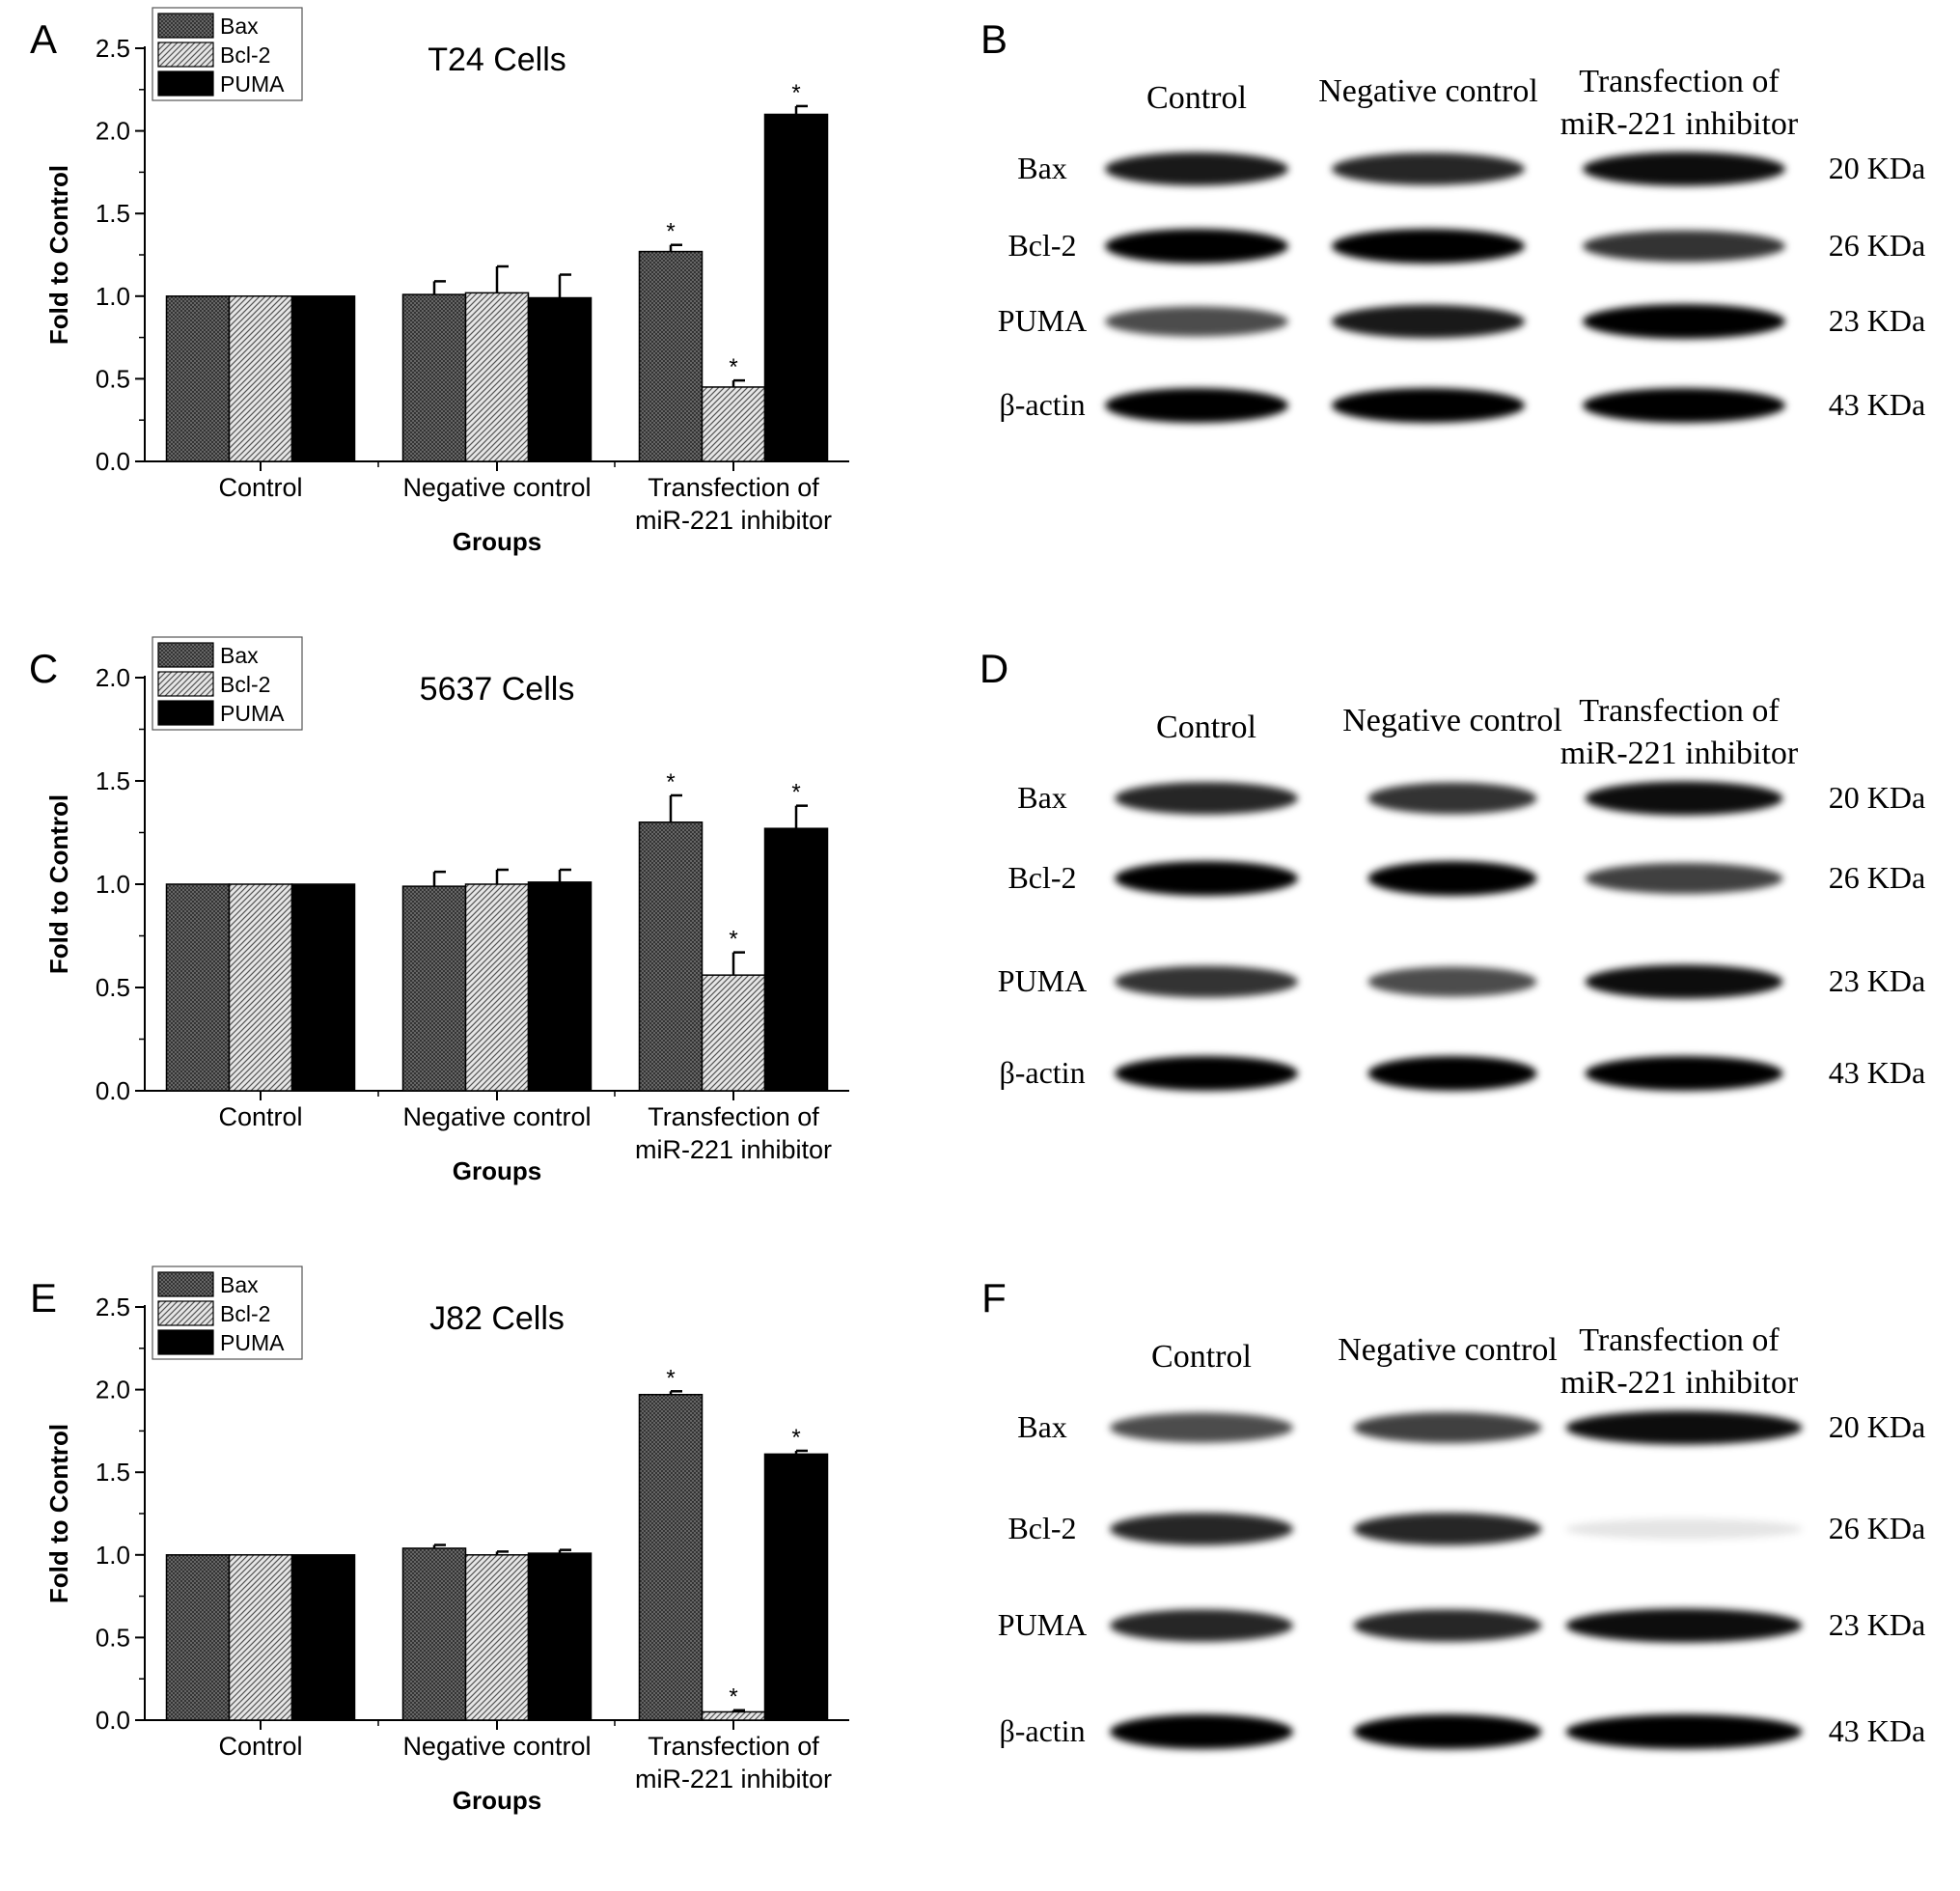  I want to click on x-axis-label: Groups, so click(497, 1800).